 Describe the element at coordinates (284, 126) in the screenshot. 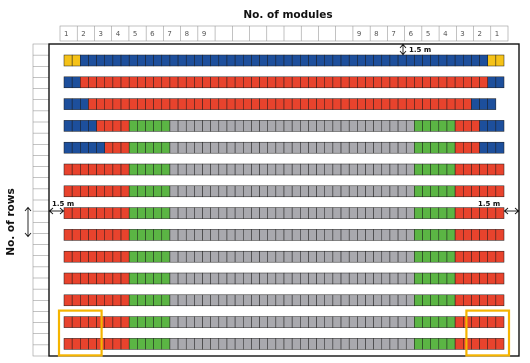

I see `module-row` at that location.